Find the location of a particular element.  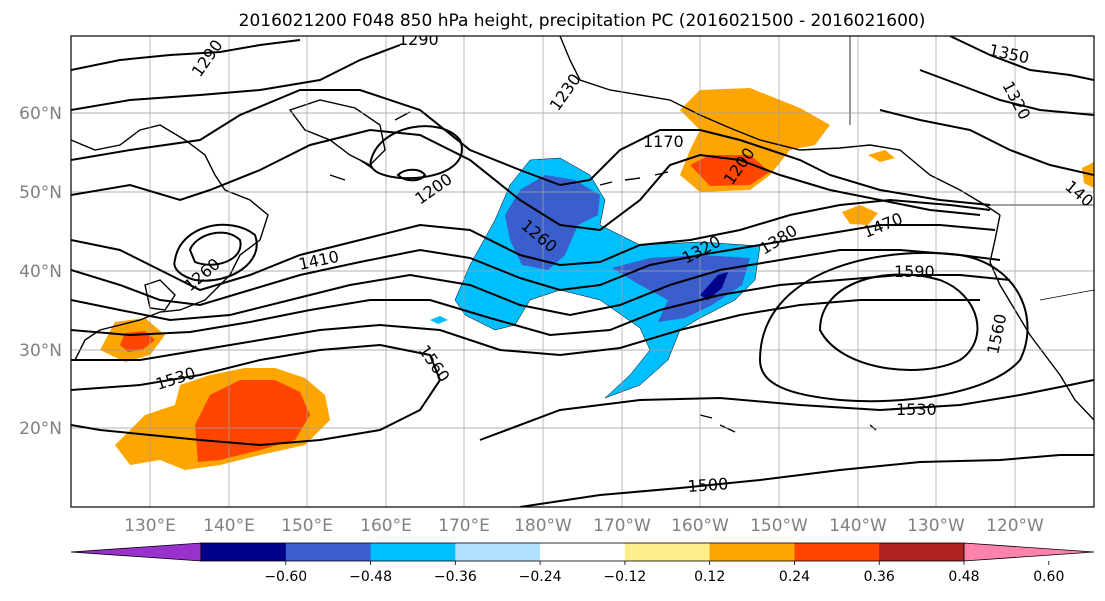

contour-label: 1530 is located at coordinates (916, 409).